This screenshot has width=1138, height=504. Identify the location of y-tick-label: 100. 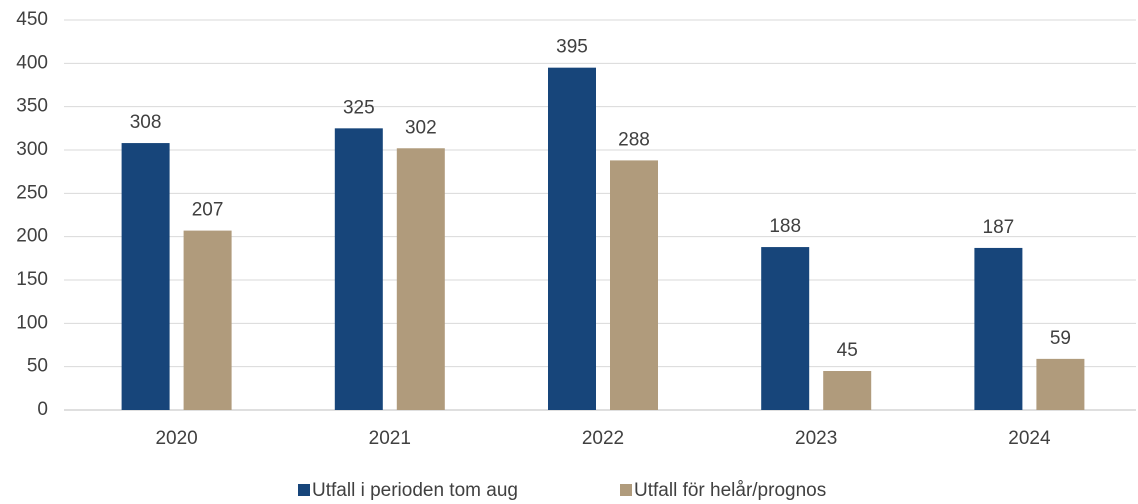
(32, 322).